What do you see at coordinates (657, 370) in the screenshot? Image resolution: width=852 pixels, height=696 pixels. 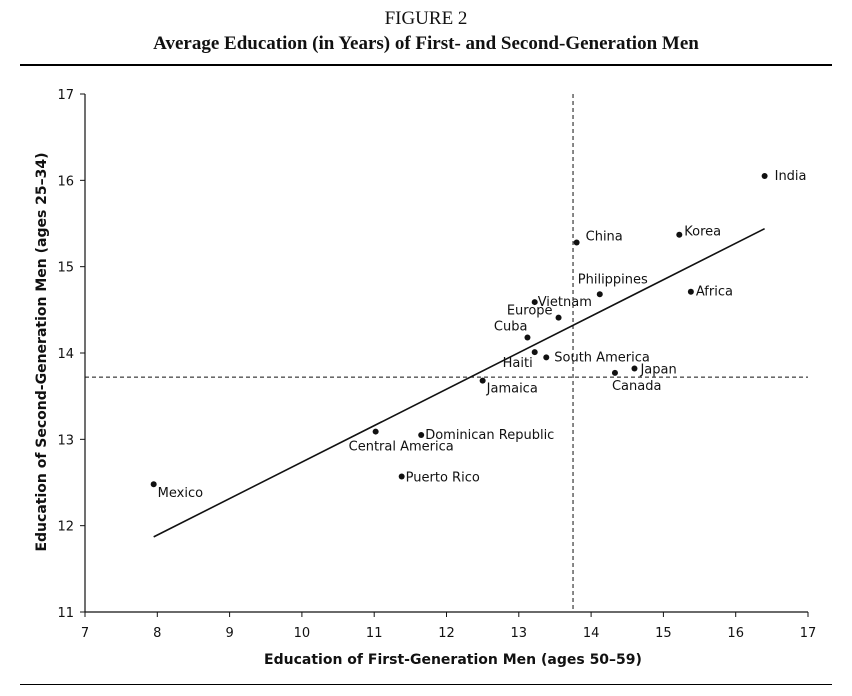 I see `point-label: Japan` at bounding box center [657, 370].